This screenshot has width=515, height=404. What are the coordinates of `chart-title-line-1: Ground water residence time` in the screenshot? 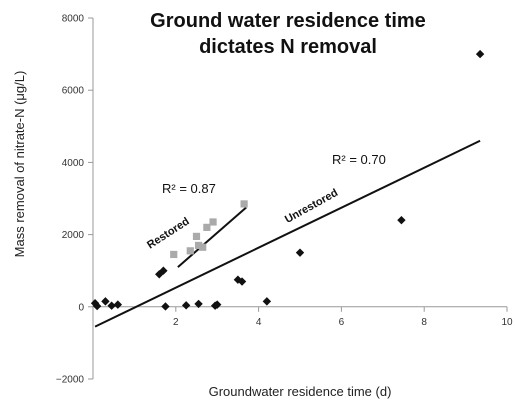 It's located at (288, 21).